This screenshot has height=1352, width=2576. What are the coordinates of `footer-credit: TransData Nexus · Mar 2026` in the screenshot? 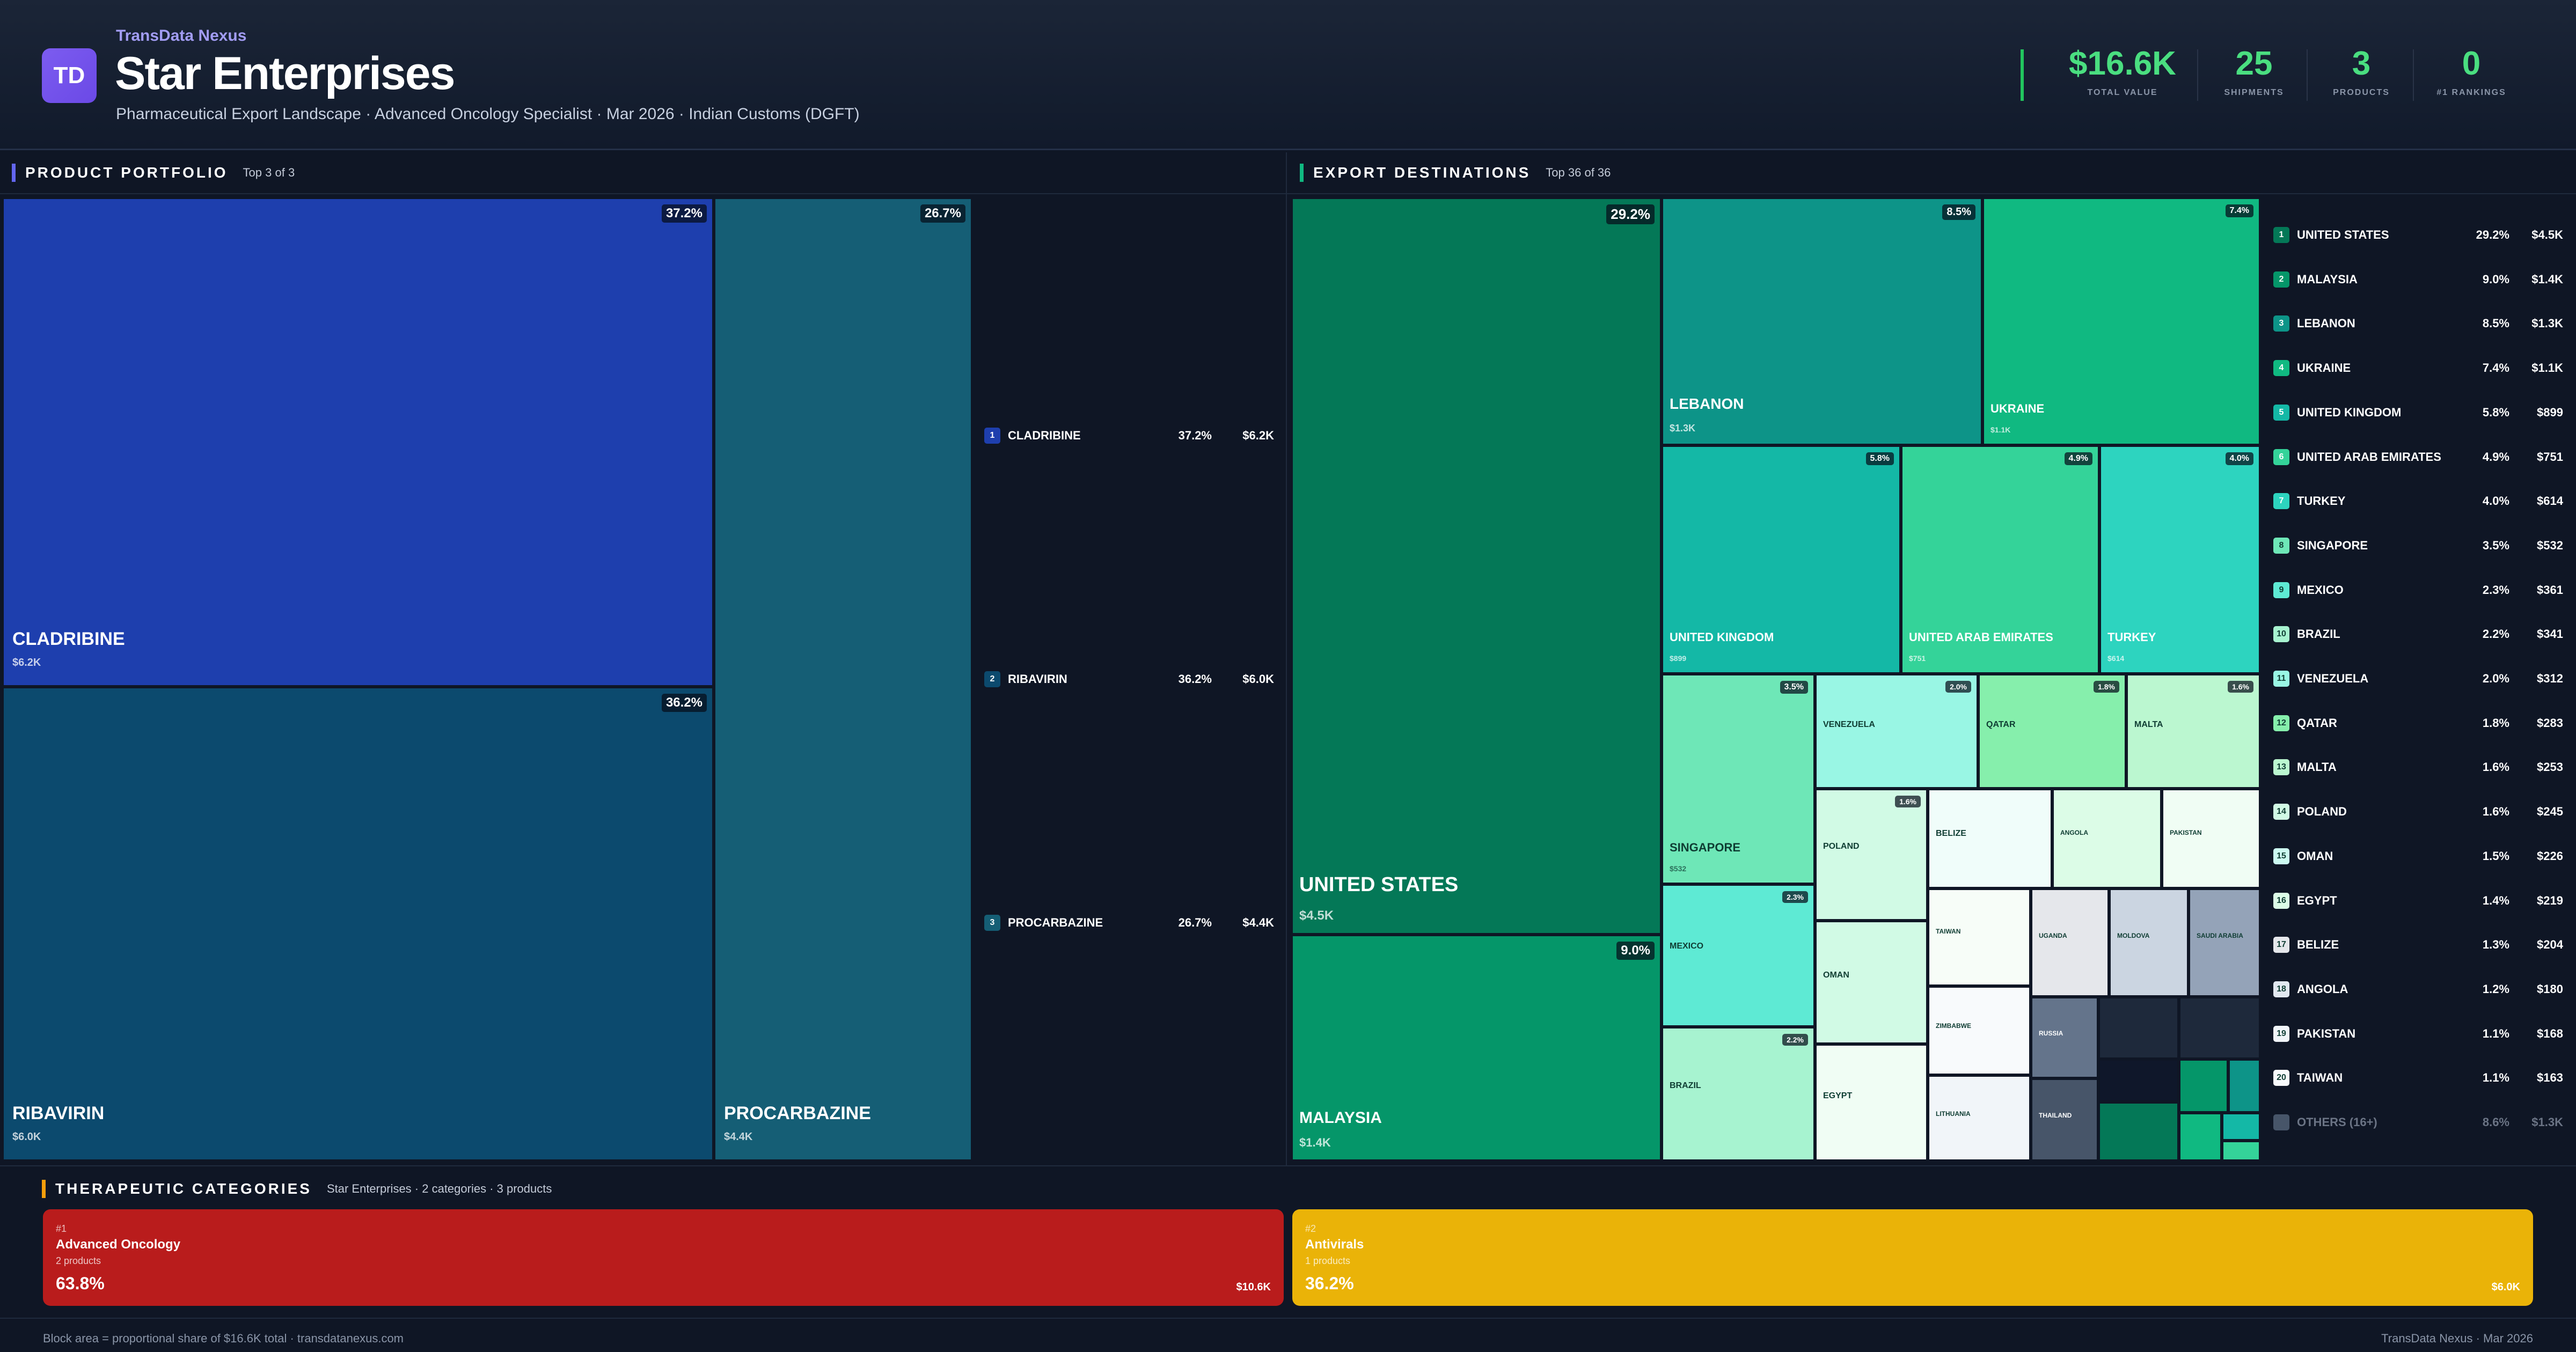 It's located at (2457, 1338).